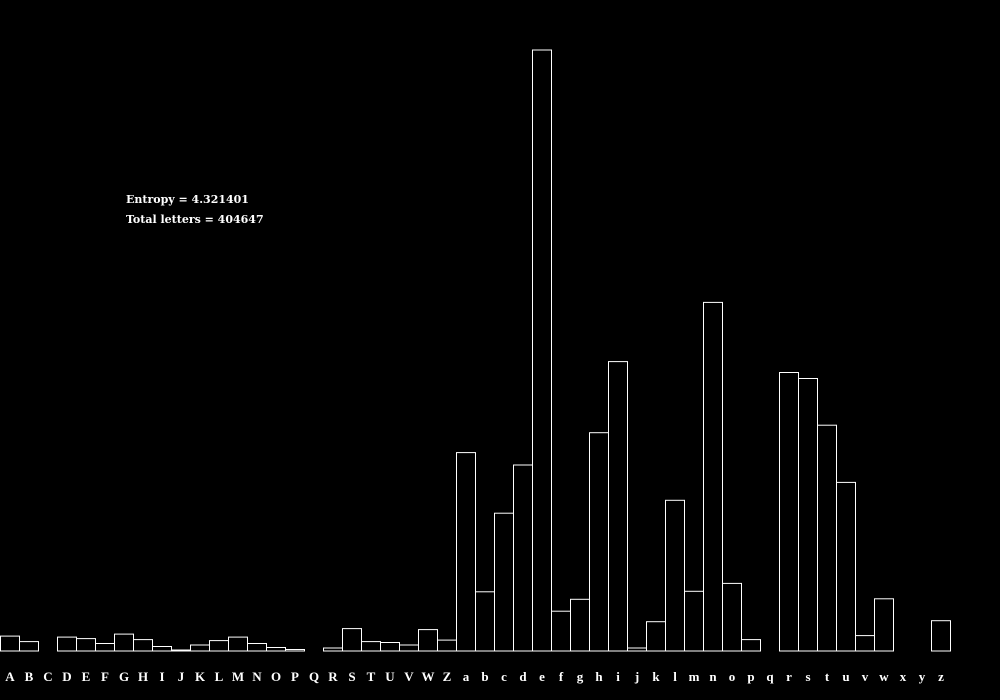  Describe the element at coordinates (195, 219) in the screenshot. I see `total-letters-text: Total letters = 404647` at that location.